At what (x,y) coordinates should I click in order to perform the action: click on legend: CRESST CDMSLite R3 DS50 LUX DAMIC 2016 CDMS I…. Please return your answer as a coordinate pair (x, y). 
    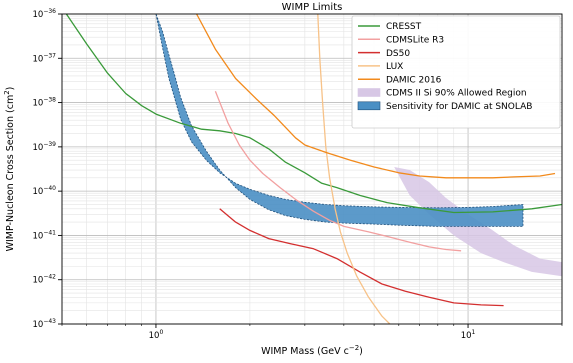
    Looking at the image, I should click on (456, 72).